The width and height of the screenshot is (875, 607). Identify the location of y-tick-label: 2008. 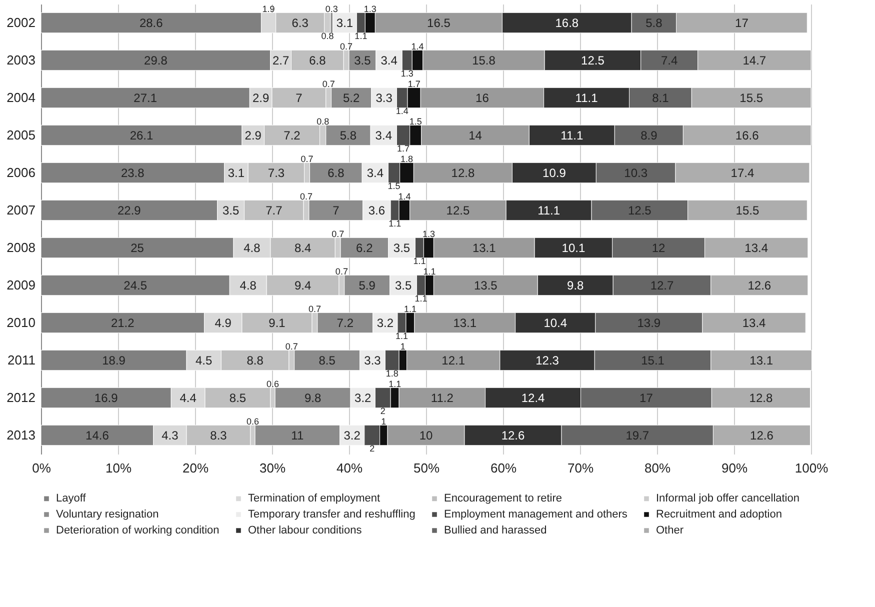
(21, 247).